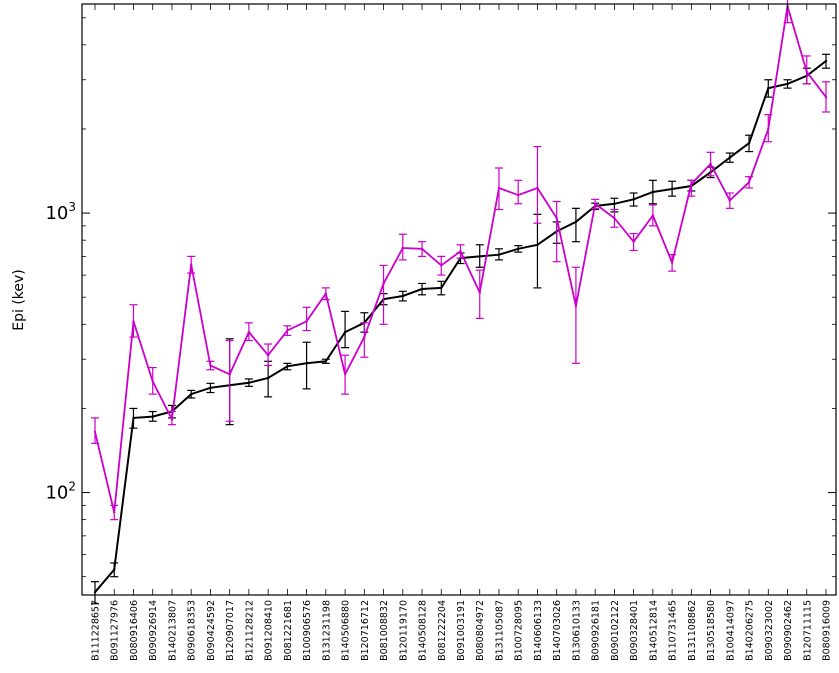 The image size is (839, 673). What do you see at coordinates (653, 630) in the screenshot?
I see `x-tick-label: B140512814` at bounding box center [653, 630].